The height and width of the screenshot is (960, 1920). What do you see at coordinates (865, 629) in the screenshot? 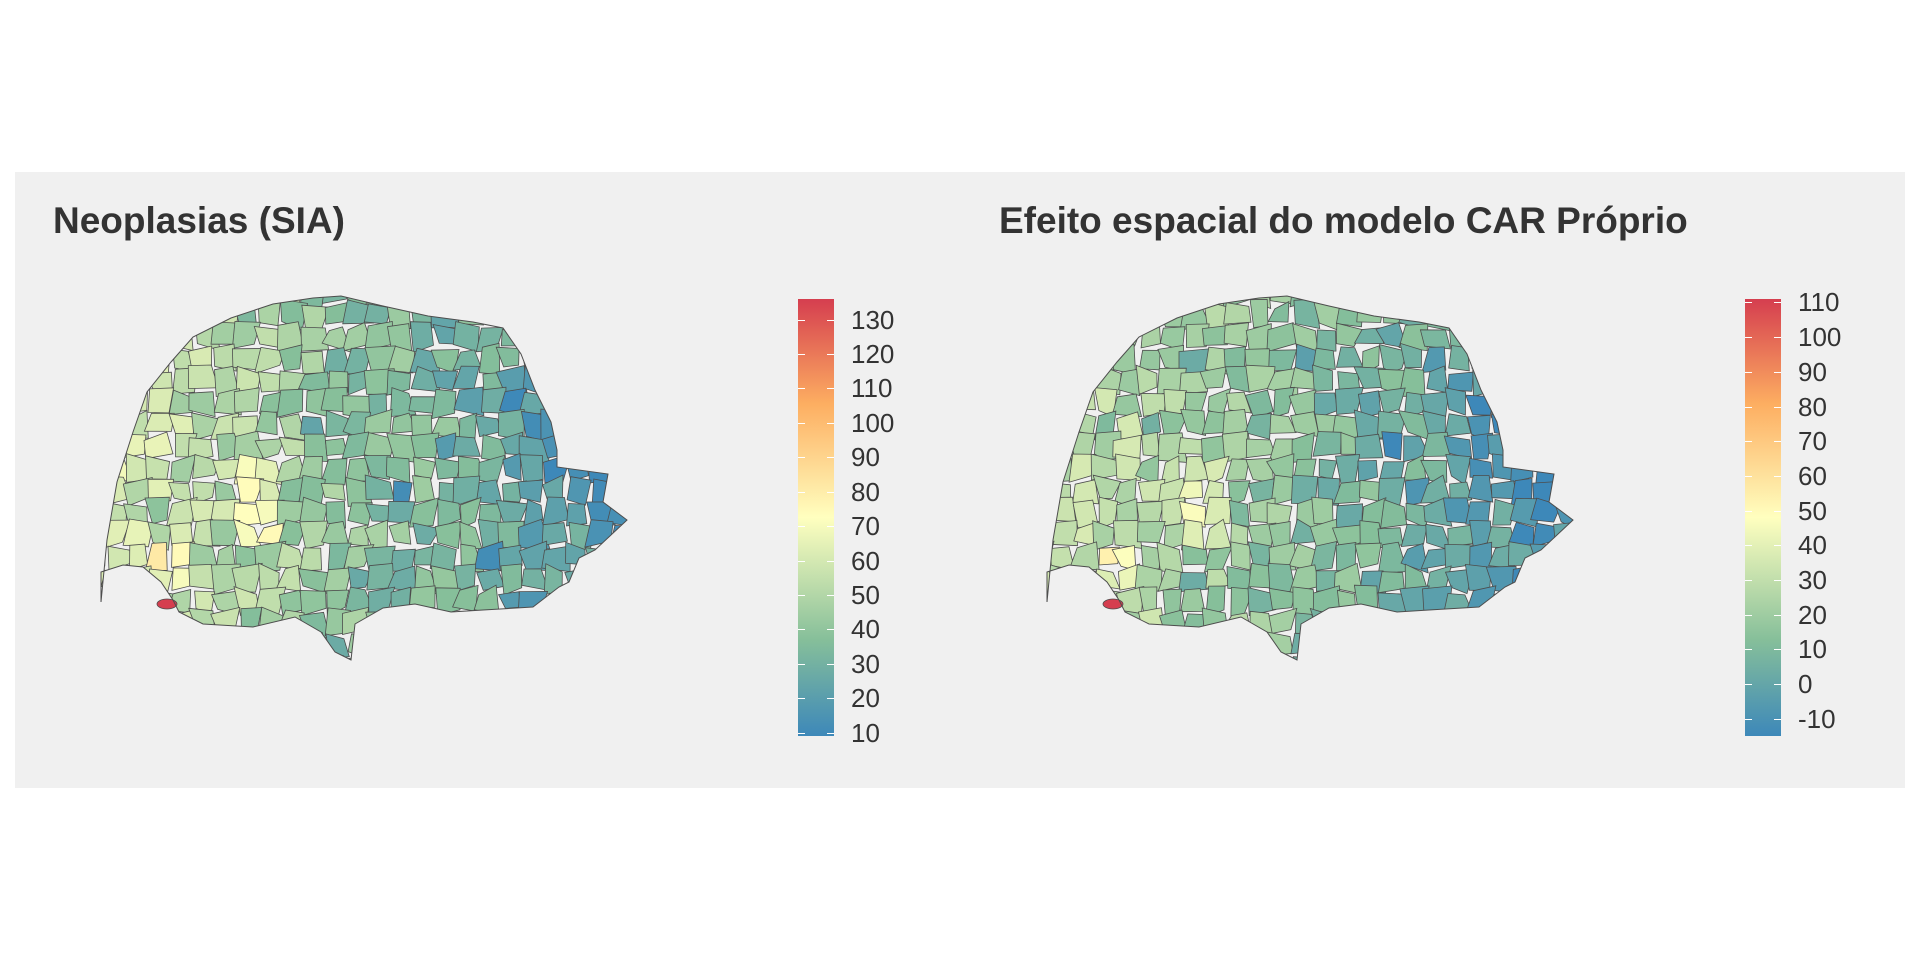
I see `legend-tick-label: 40` at bounding box center [865, 629].